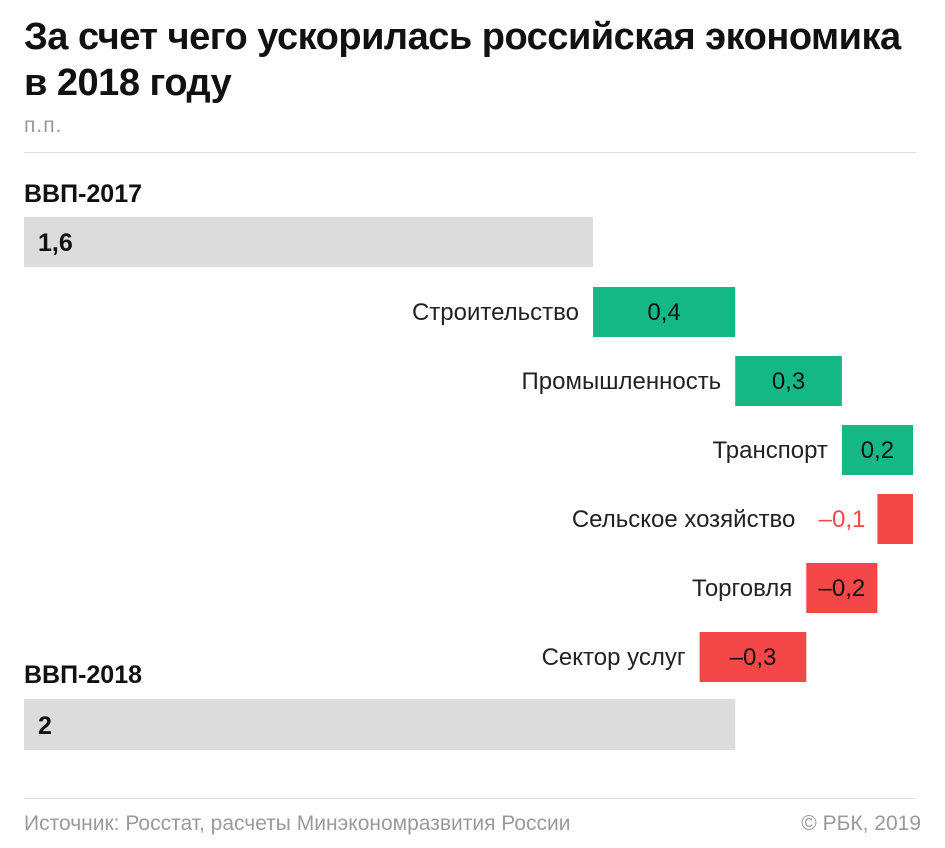  I want to click on step-value-6: –0,3, so click(753, 657).